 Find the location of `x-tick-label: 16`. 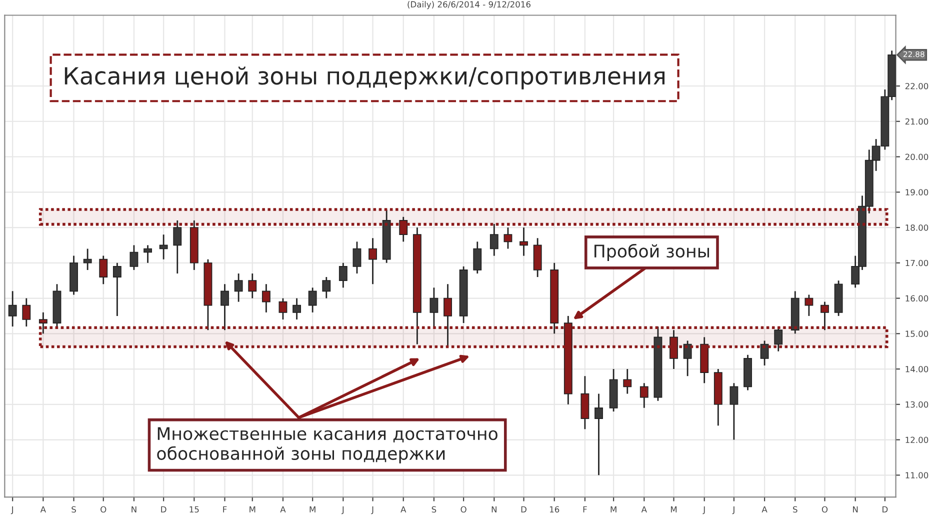

x-tick-label: 16 is located at coordinates (555, 509).